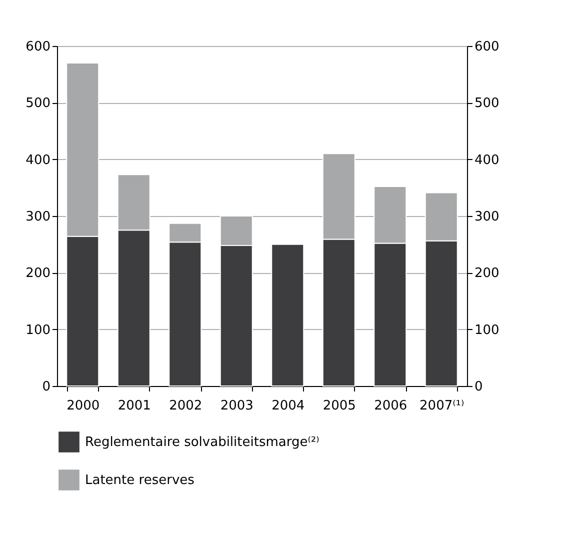 Image resolution: width=587 pixels, height=551 pixels. I want to click on x-tick-label: 2006, so click(391, 406).